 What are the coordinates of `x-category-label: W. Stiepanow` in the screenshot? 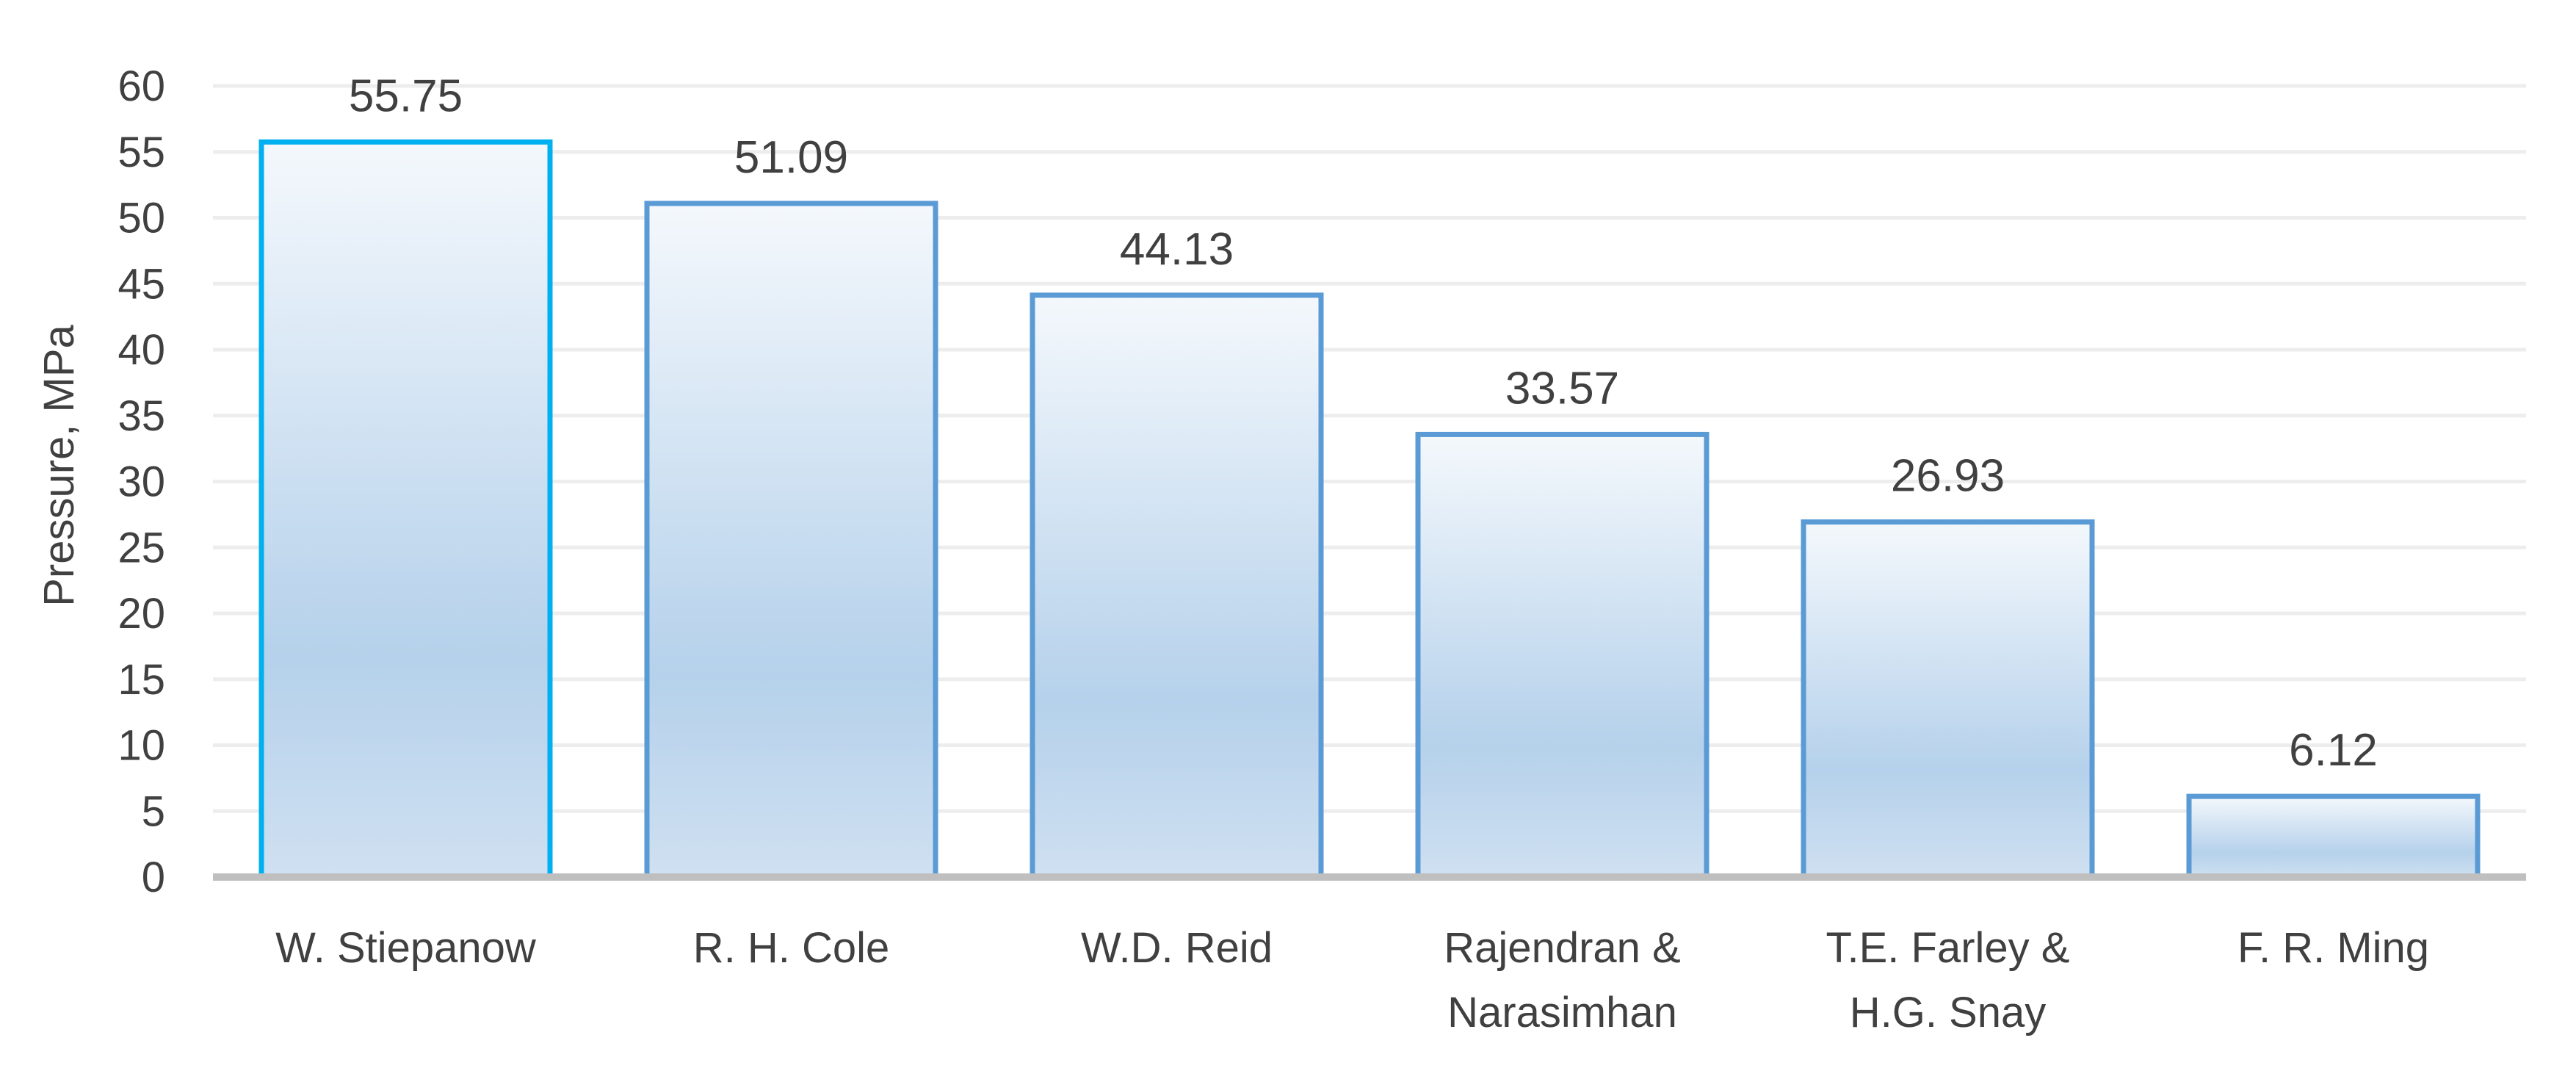 It's located at (406, 948).